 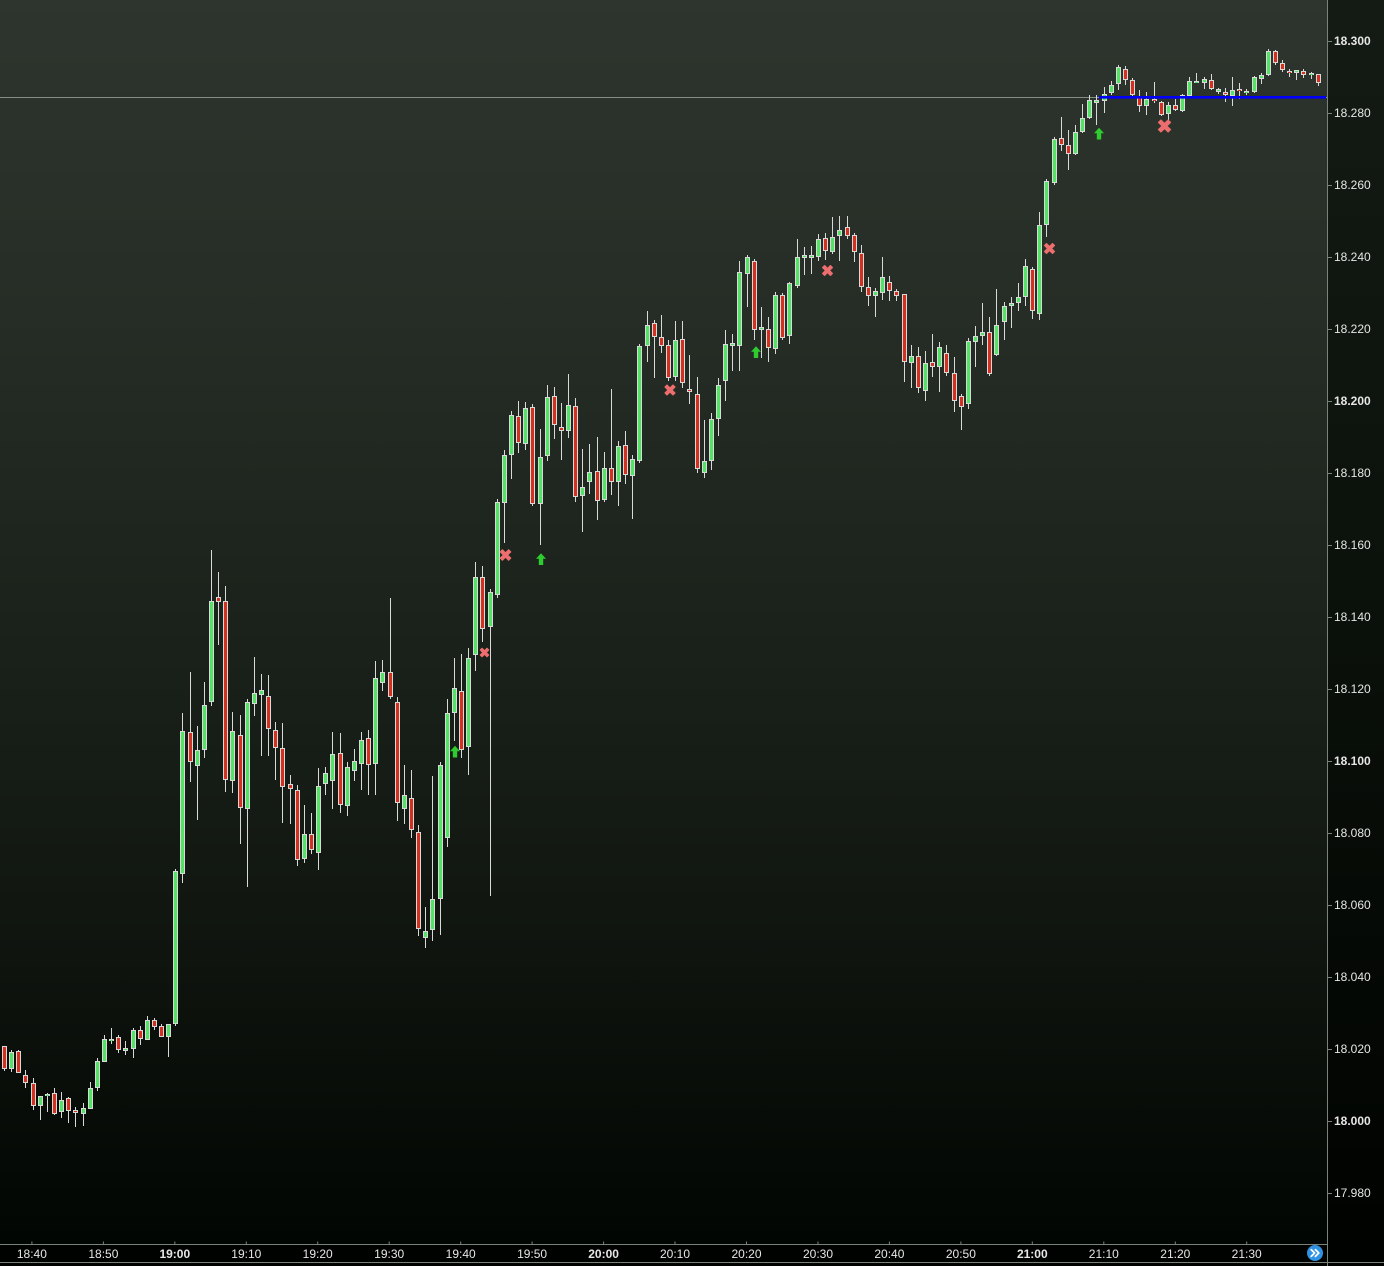 I want to click on svg-text: 20:20, so click(x=746, y=1254).